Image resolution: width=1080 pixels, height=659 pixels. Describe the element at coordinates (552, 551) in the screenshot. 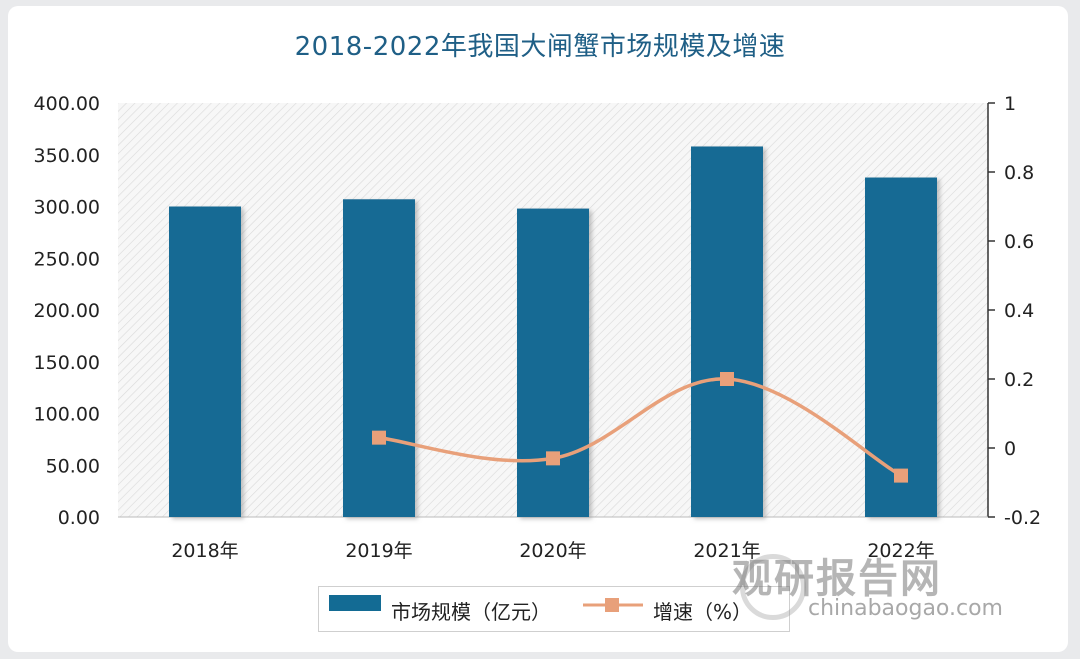

I see `x-axis-tick-label: 2020年` at that location.